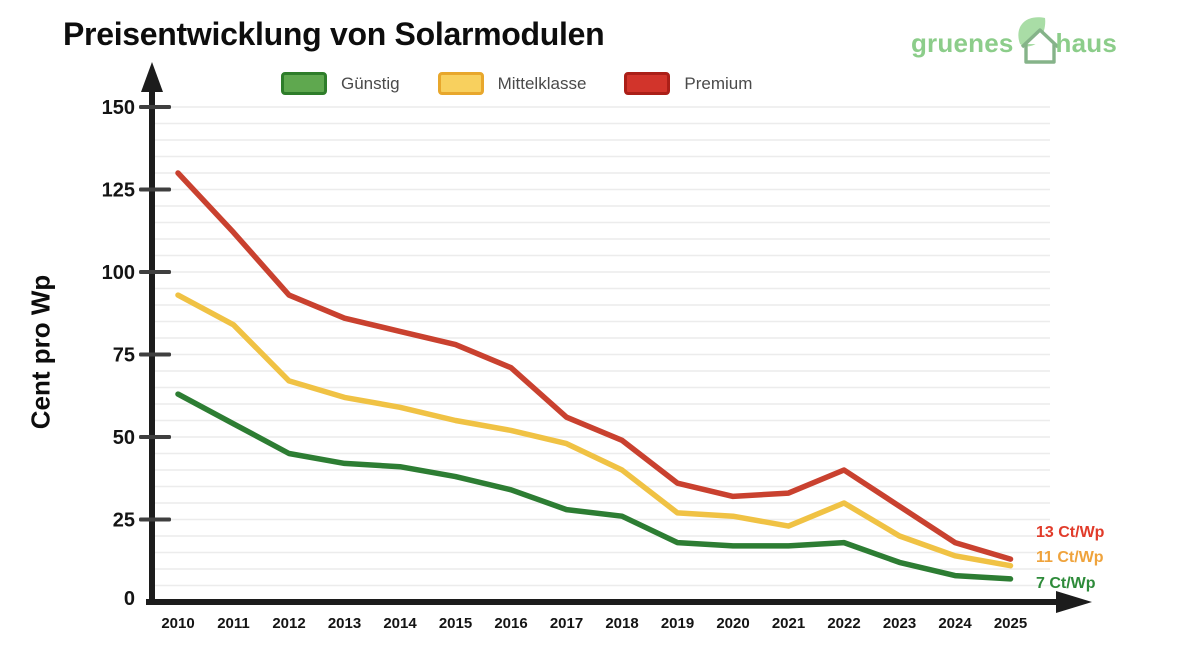  I want to click on x-tick-label: 2013, so click(344, 623).